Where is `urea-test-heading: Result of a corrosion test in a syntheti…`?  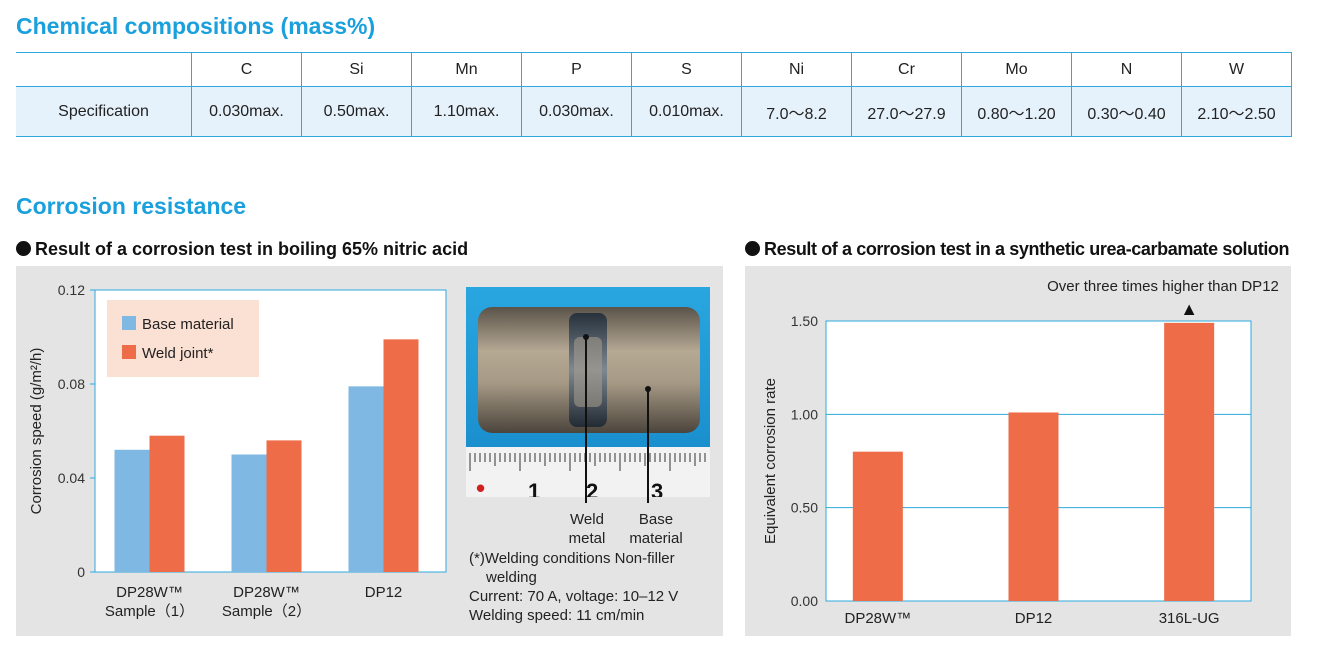 urea-test-heading: Result of a corrosion test in a syntheti… is located at coordinates (1017, 249).